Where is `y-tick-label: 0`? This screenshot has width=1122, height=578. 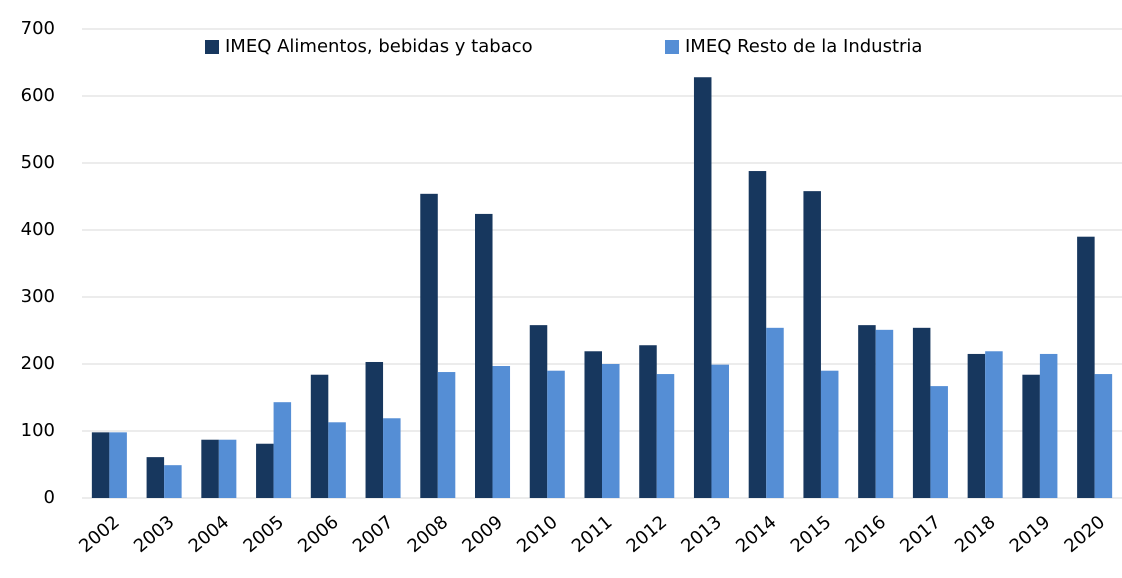 y-tick-label: 0 is located at coordinates (49, 497).